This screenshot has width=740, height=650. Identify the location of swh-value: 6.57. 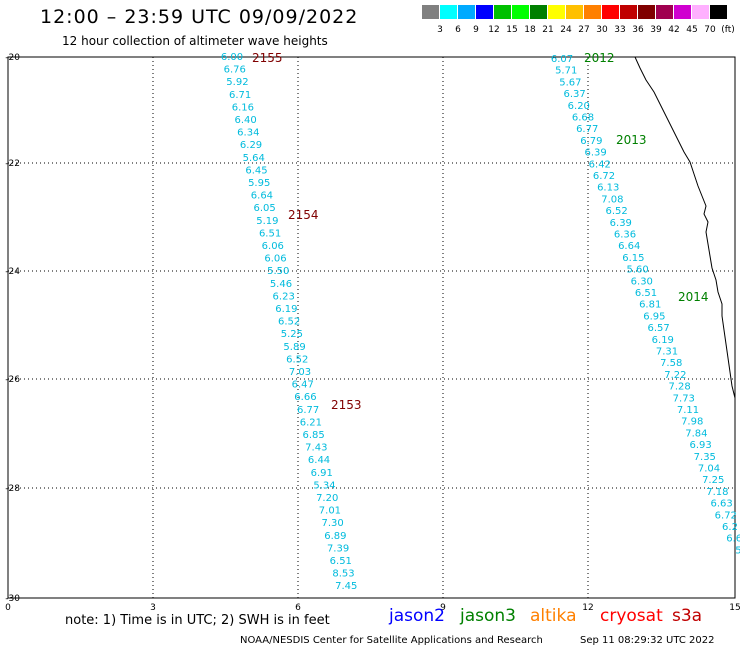
(658, 328).